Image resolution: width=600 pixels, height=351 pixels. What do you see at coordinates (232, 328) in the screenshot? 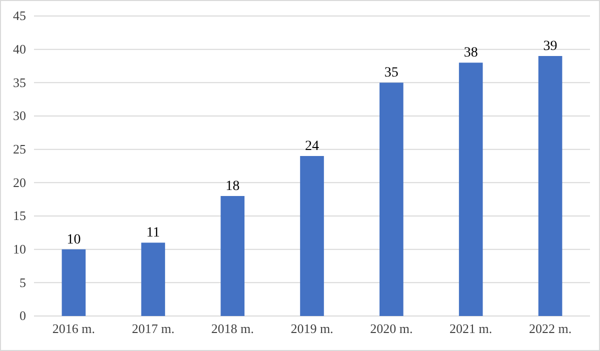
I see `x-tick-label: 2018 m.` at bounding box center [232, 328].